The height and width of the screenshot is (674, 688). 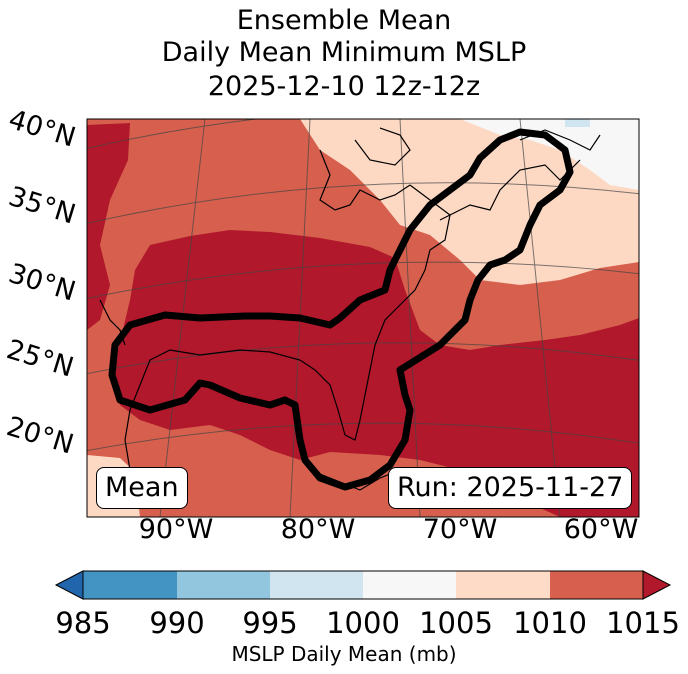 What do you see at coordinates (469, 202) in the screenshot?
I see `pressure-field-1005-ne` at bounding box center [469, 202].